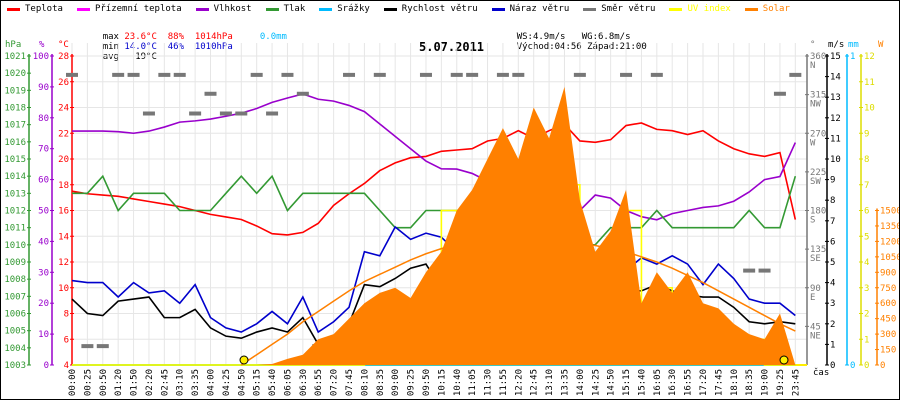 The width and height of the screenshot is (900, 400). What do you see at coordinates (15, 74) in the screenshot?
I see `tick-label: 1020` at bounding box center [15, 74].